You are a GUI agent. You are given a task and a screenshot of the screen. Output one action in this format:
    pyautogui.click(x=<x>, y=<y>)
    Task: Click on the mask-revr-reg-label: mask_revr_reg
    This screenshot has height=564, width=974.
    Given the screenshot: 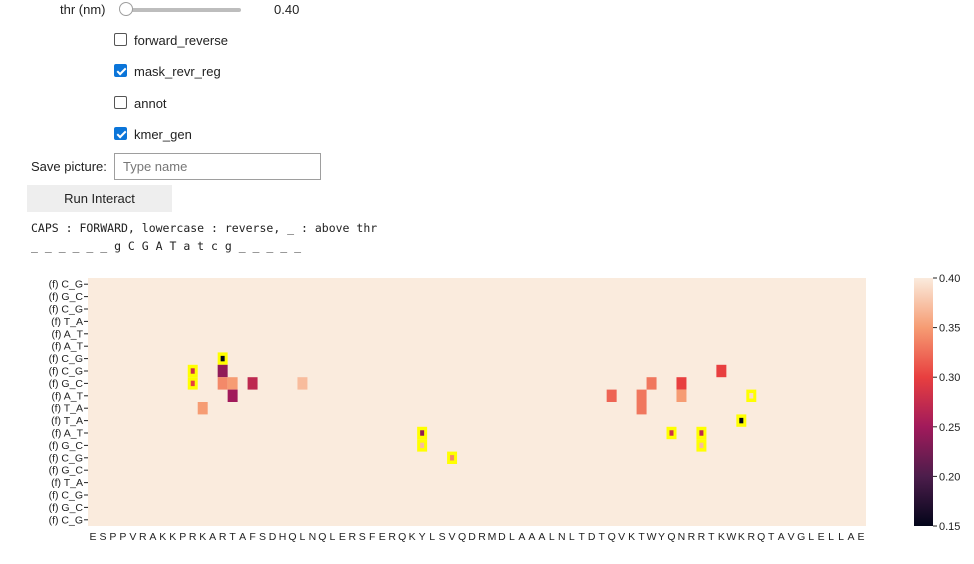 What is the action you would take?
    pyautogui.click(x=177, y=71)
    